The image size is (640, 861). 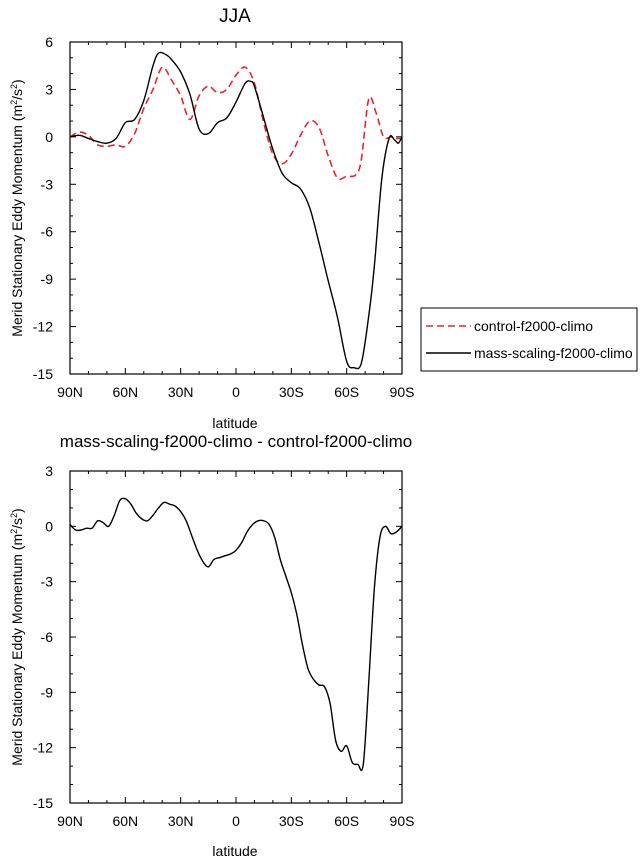 I want to click on y-tick-label: 6, so click(x=49, y=42).